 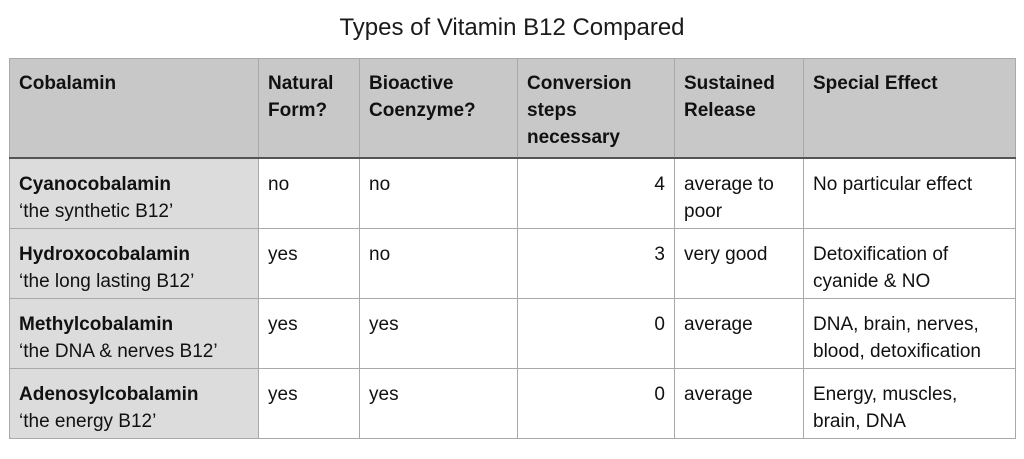 I want to click on special-effect-cell: Energy, muscles, brain, DNA, so click(x=909, y=403).